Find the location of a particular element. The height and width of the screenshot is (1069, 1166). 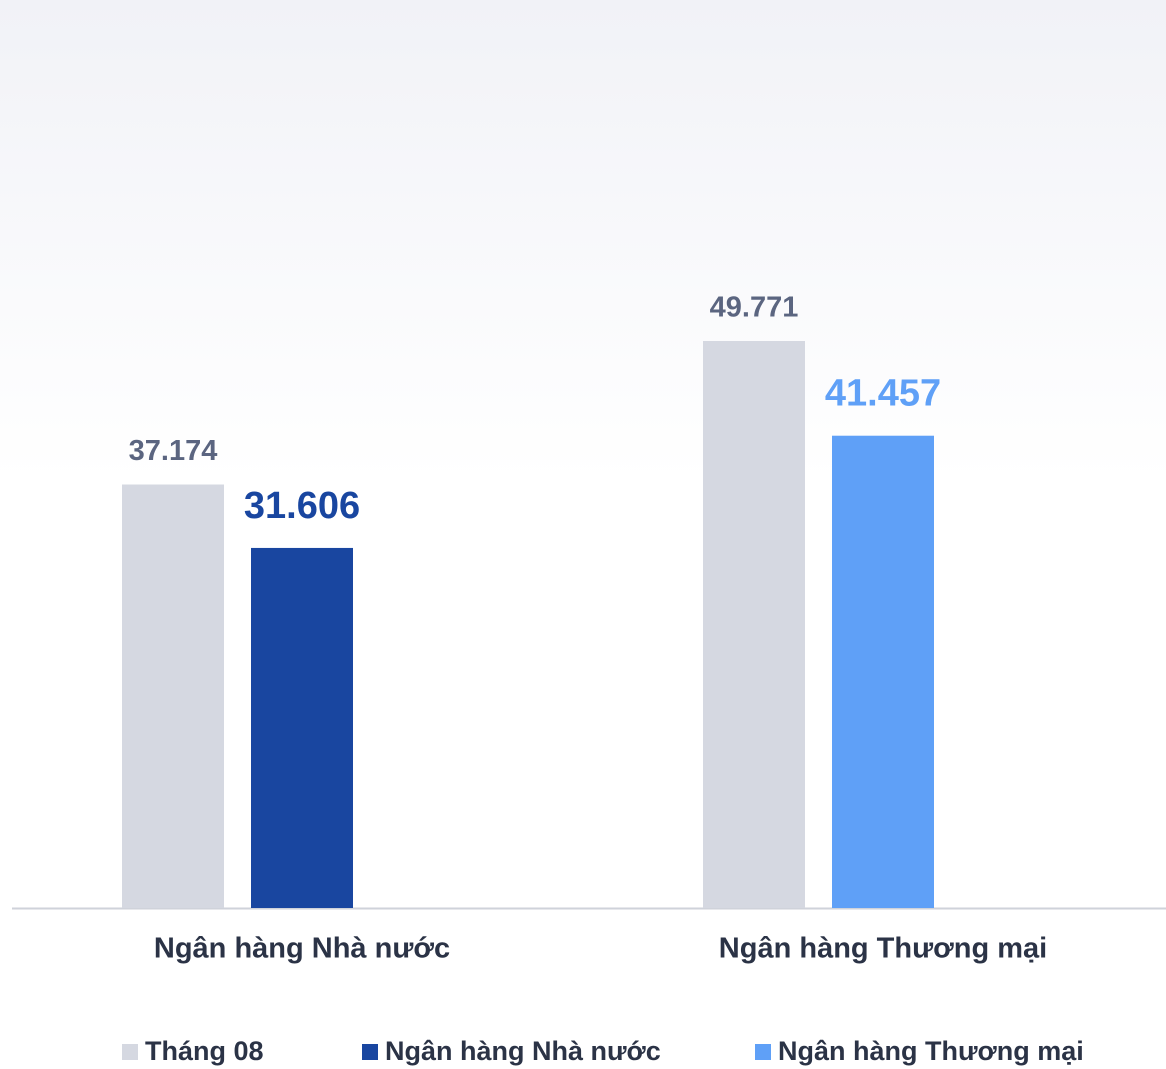

value-label: 49.771 is located at coordinates (754, 308).